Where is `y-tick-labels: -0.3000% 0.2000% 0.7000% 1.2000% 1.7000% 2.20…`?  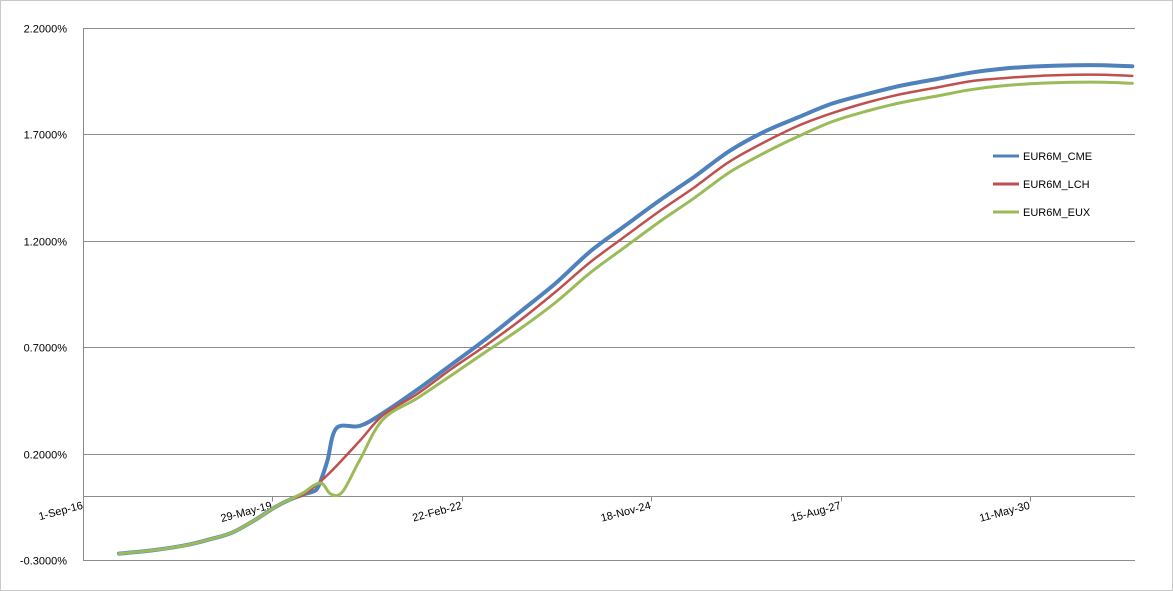
y-tick-labels: -0.3000% 0.2000% 0.7000% 1.2000% 1.7000% 2.20… is located at coordinates (43, 296).